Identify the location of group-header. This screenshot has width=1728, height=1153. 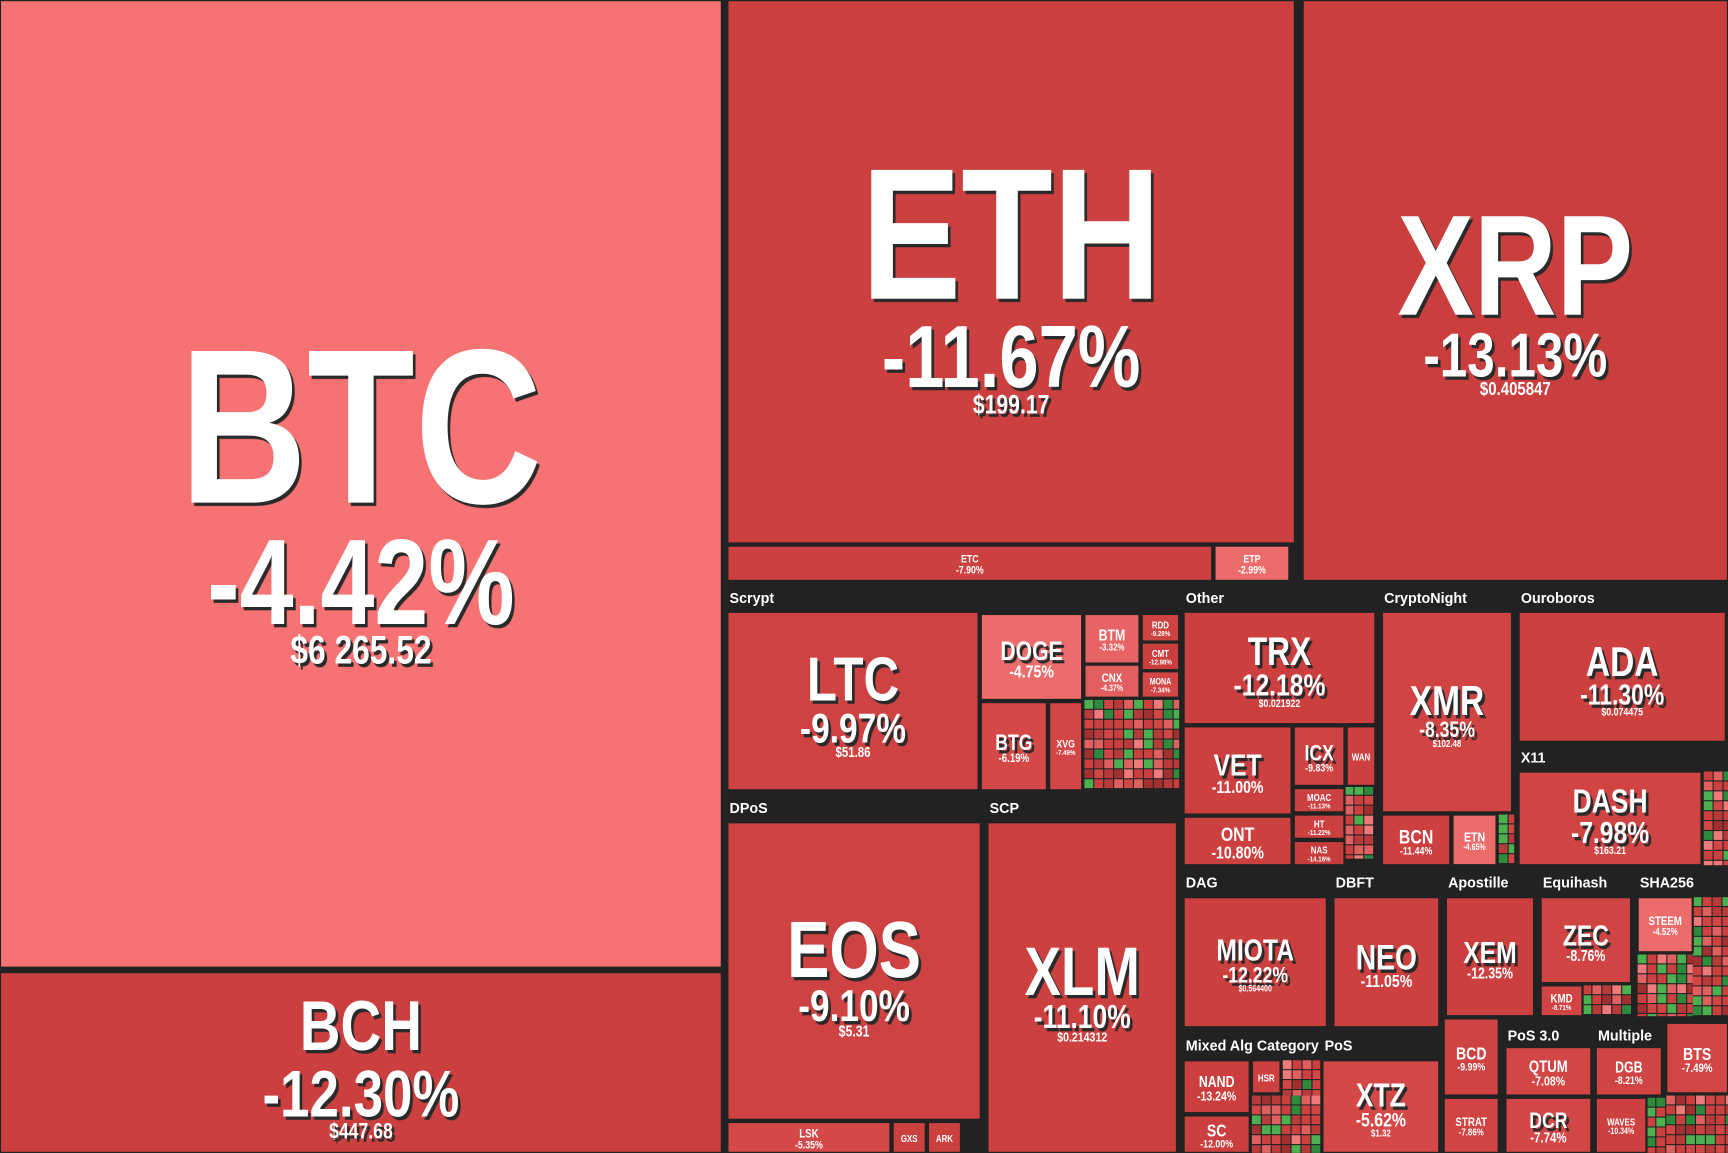
(854, 807).